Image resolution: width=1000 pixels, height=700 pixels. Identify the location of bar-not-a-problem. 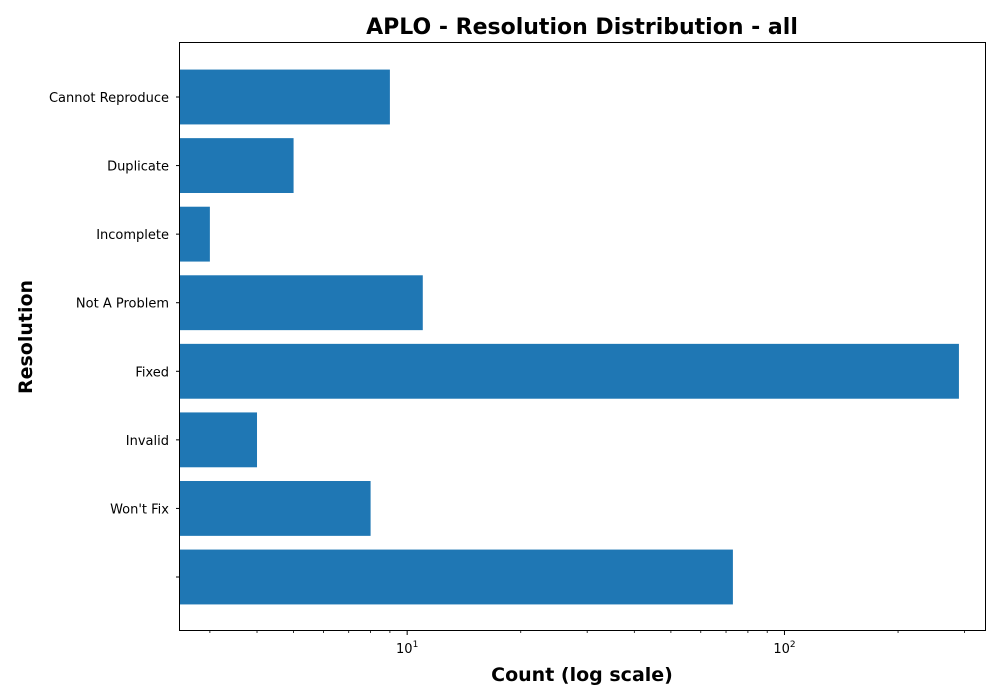
(301, 303).